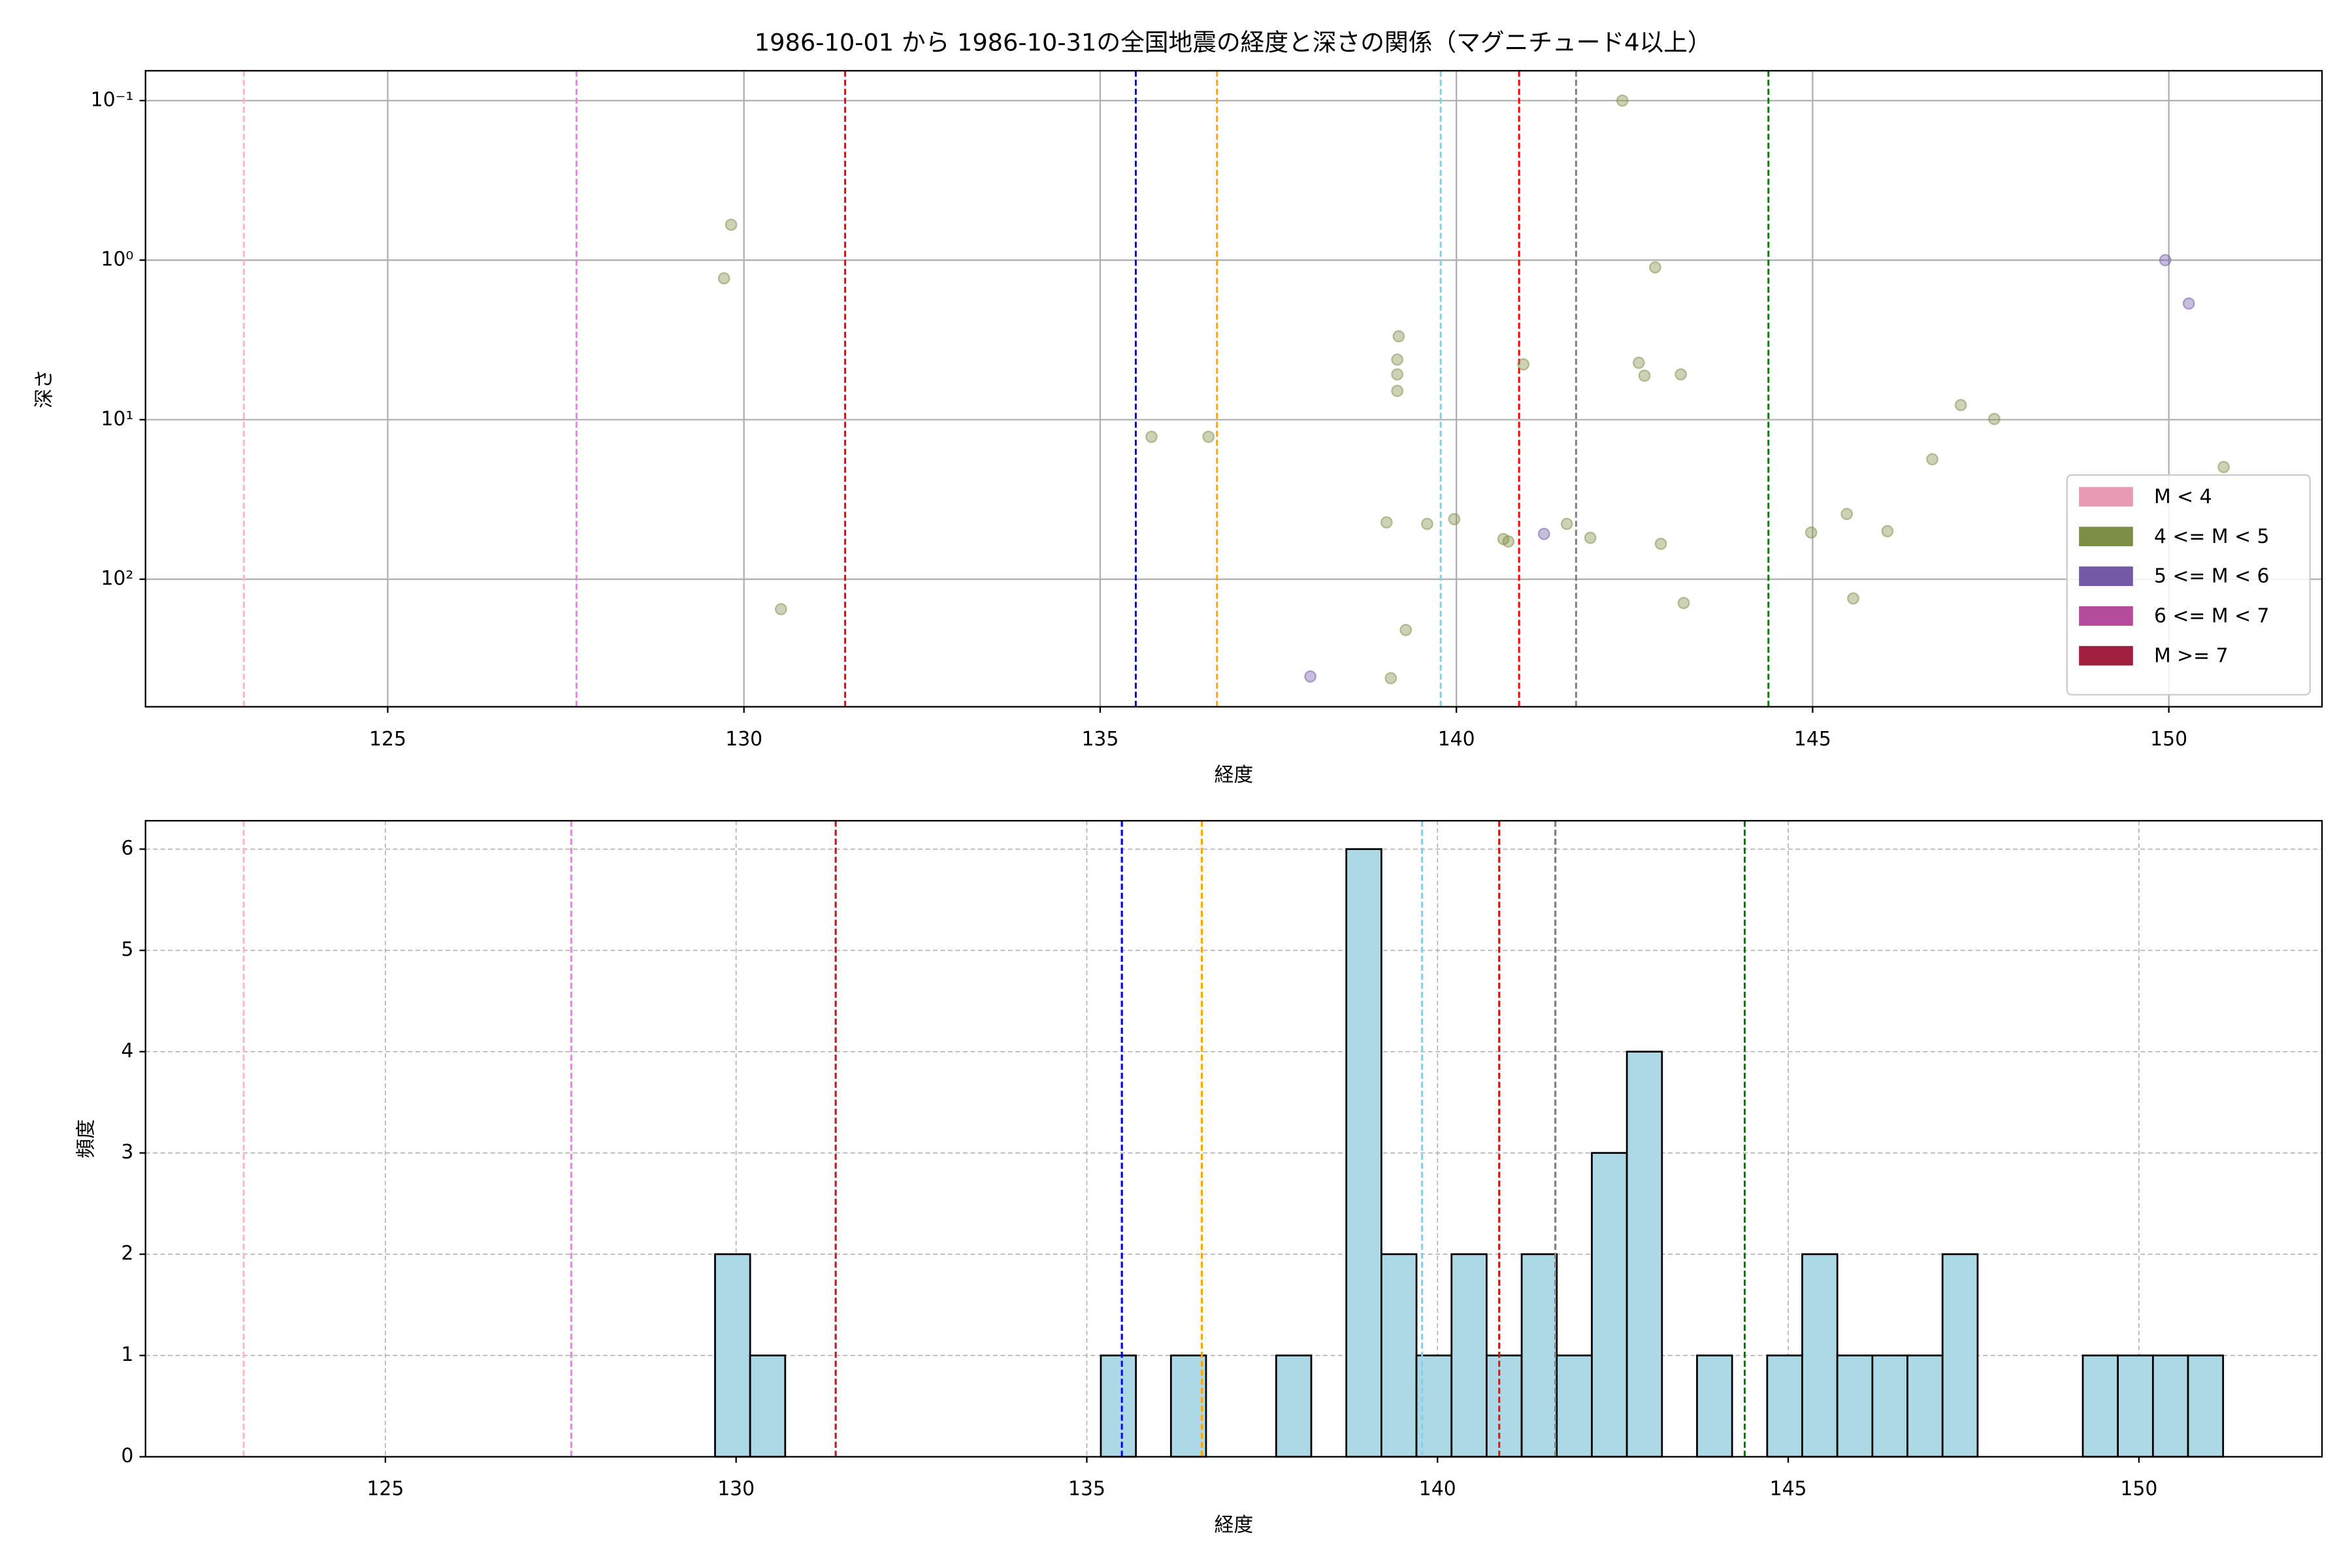 This screenshot has height=1568, width=2352. I want to click on legend-label: 5 <= M < 6, so click(2212, 576).